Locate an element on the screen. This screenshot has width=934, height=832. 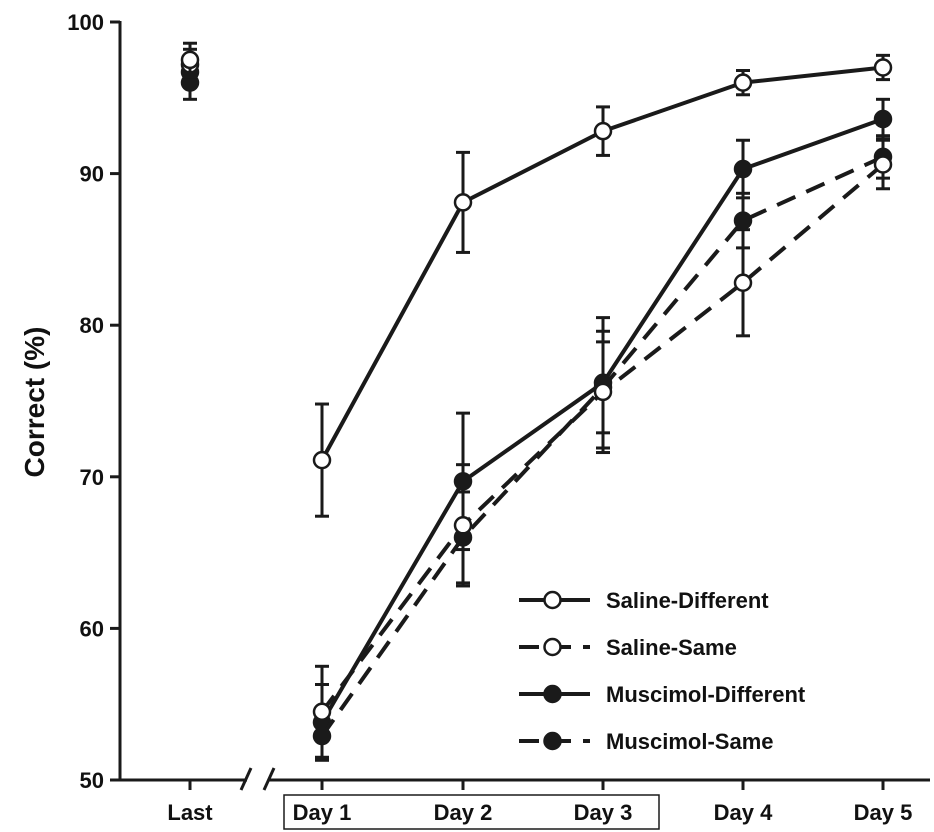
legend-entry-muscimol-same: Muscimol-Same is located at coordinates (646, 741).